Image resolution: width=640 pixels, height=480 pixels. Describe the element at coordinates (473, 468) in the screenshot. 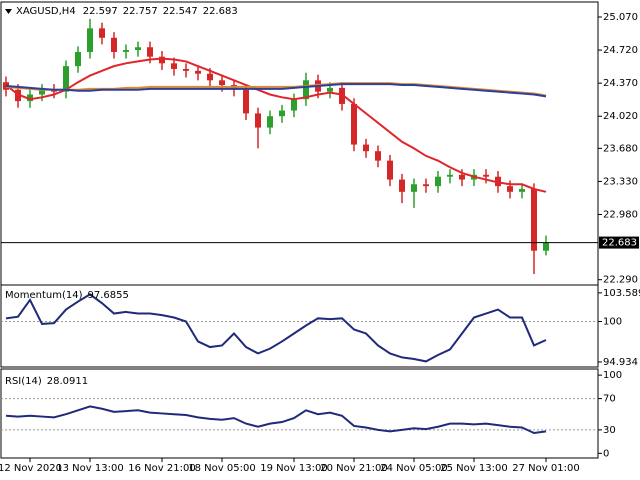

I see `x-tick-label: 25 Nov 13:00` at that location.